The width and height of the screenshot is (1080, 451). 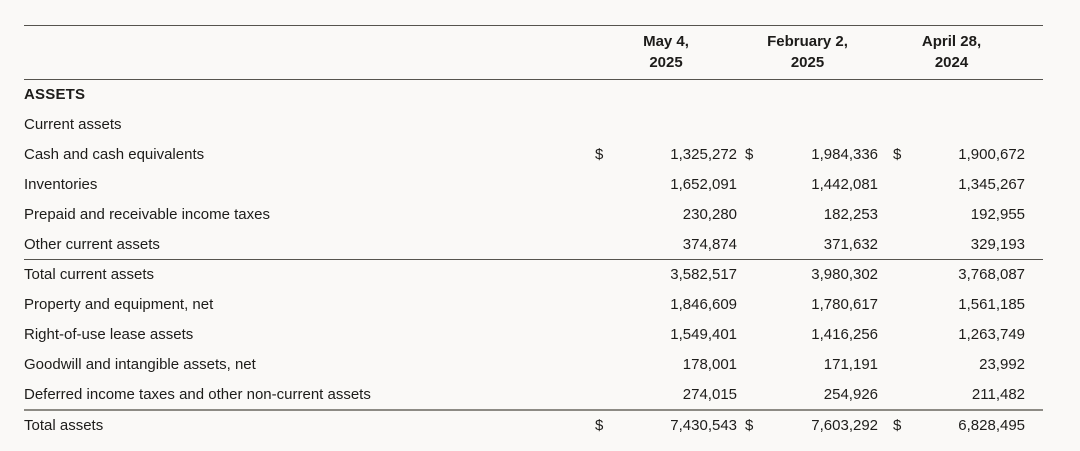 What do you see at coordinates (851, 214) in the screenshot?
I see `value-cell: 182,253` at bounding box center [851, 214].